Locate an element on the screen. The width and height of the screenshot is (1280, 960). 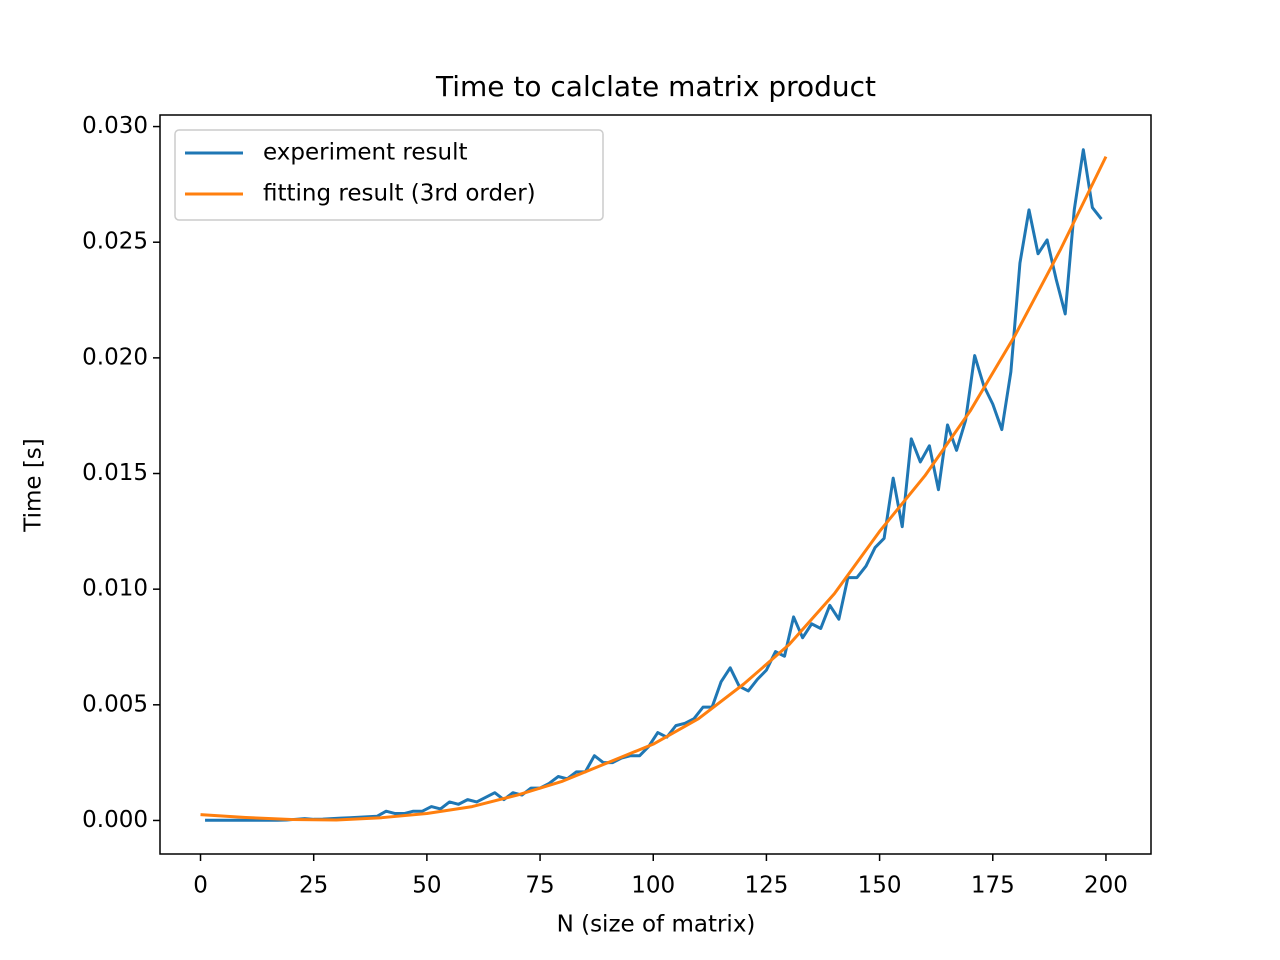
y-tick-label: 0.030 is located at coordinates (115, 126).